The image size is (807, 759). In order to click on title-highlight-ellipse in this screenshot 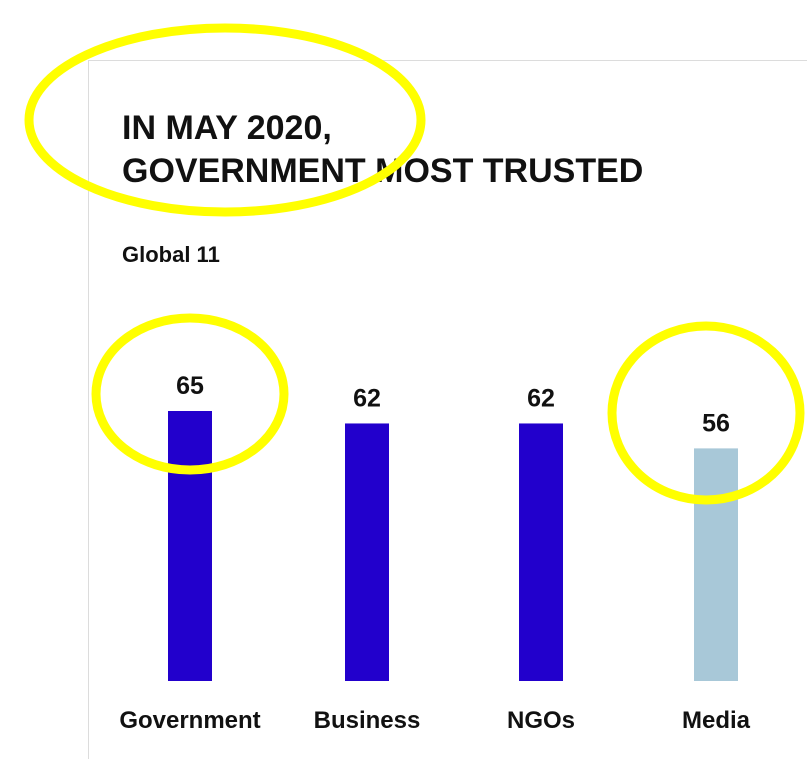, I will do `click(225, 120)`.